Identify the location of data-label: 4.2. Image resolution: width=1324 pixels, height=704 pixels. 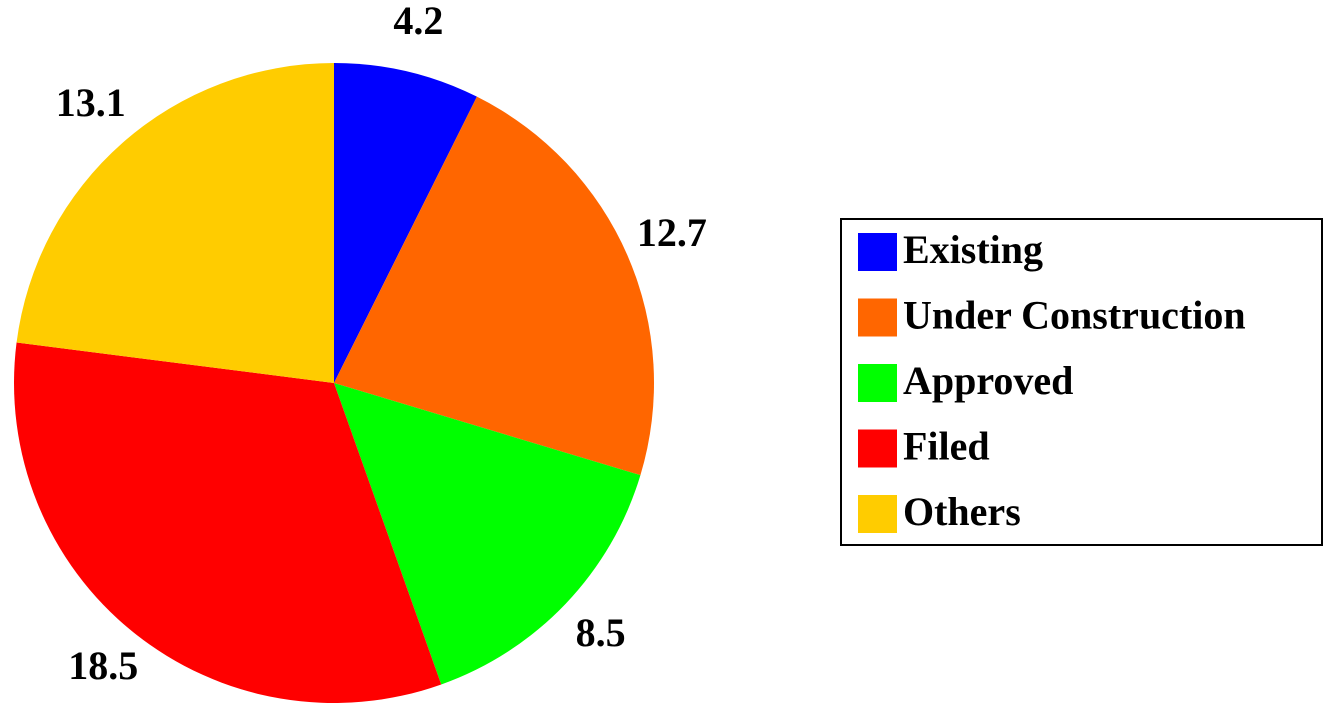
(418, 21).